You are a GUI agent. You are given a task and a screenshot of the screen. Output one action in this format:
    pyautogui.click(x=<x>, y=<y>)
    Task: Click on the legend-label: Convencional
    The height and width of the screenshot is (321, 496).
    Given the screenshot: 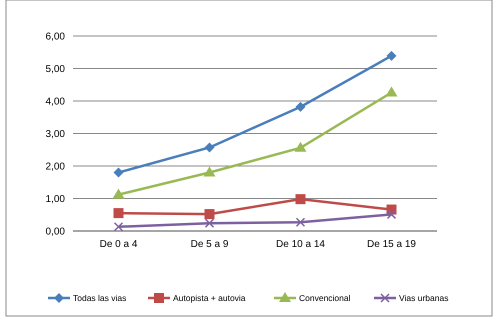 What is the action you would take?
    pyautogui.click(x=325, y=297)
    